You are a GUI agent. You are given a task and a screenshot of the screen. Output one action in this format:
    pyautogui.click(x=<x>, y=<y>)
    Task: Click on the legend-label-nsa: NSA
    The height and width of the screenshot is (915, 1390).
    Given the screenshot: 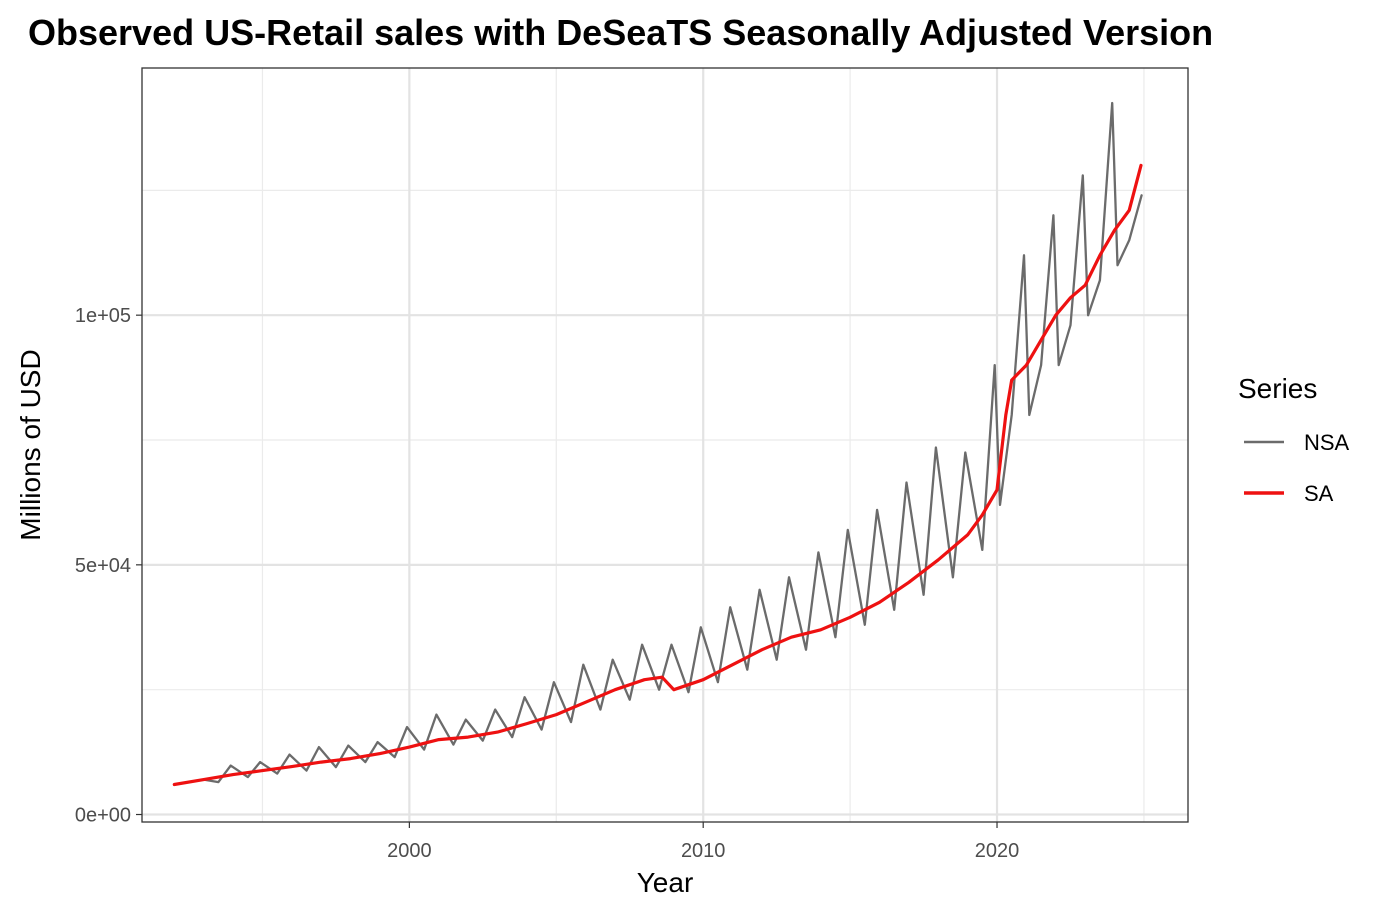 What is the action you would take?
    pyautogui.click(x=1327, y=442)
    